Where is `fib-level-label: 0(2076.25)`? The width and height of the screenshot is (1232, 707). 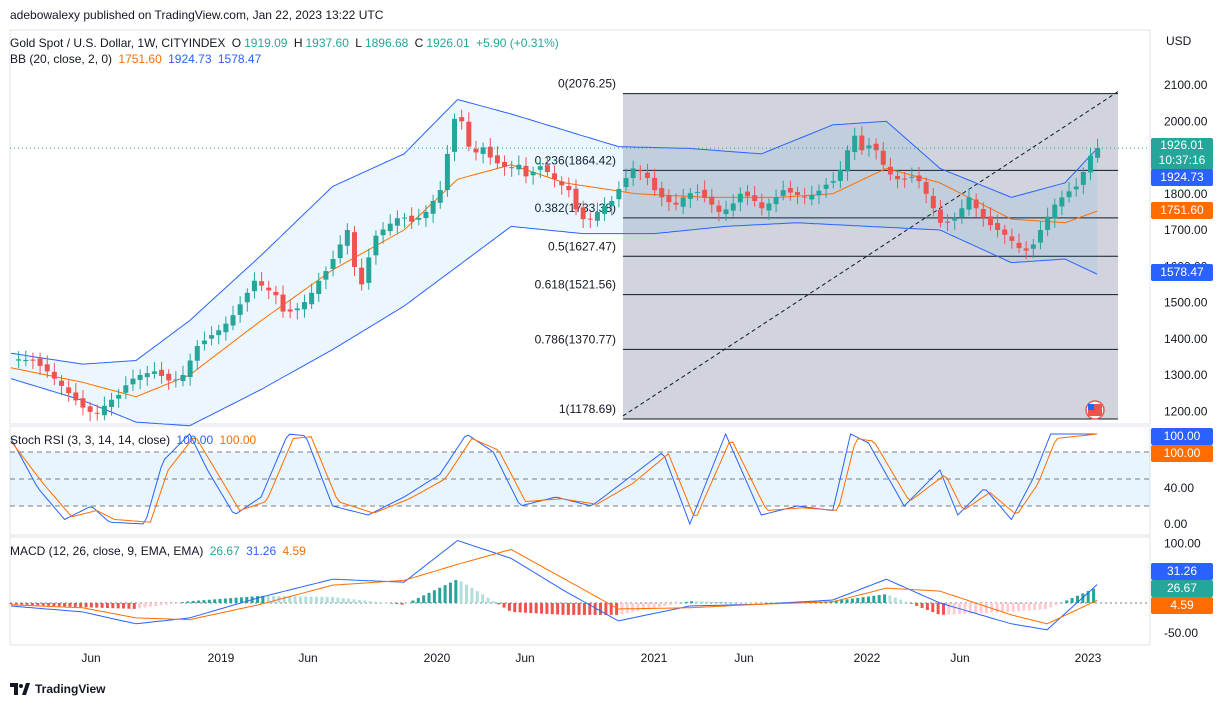 fib-level-label: 0(2076.25) is located at coordinates (587, 84).